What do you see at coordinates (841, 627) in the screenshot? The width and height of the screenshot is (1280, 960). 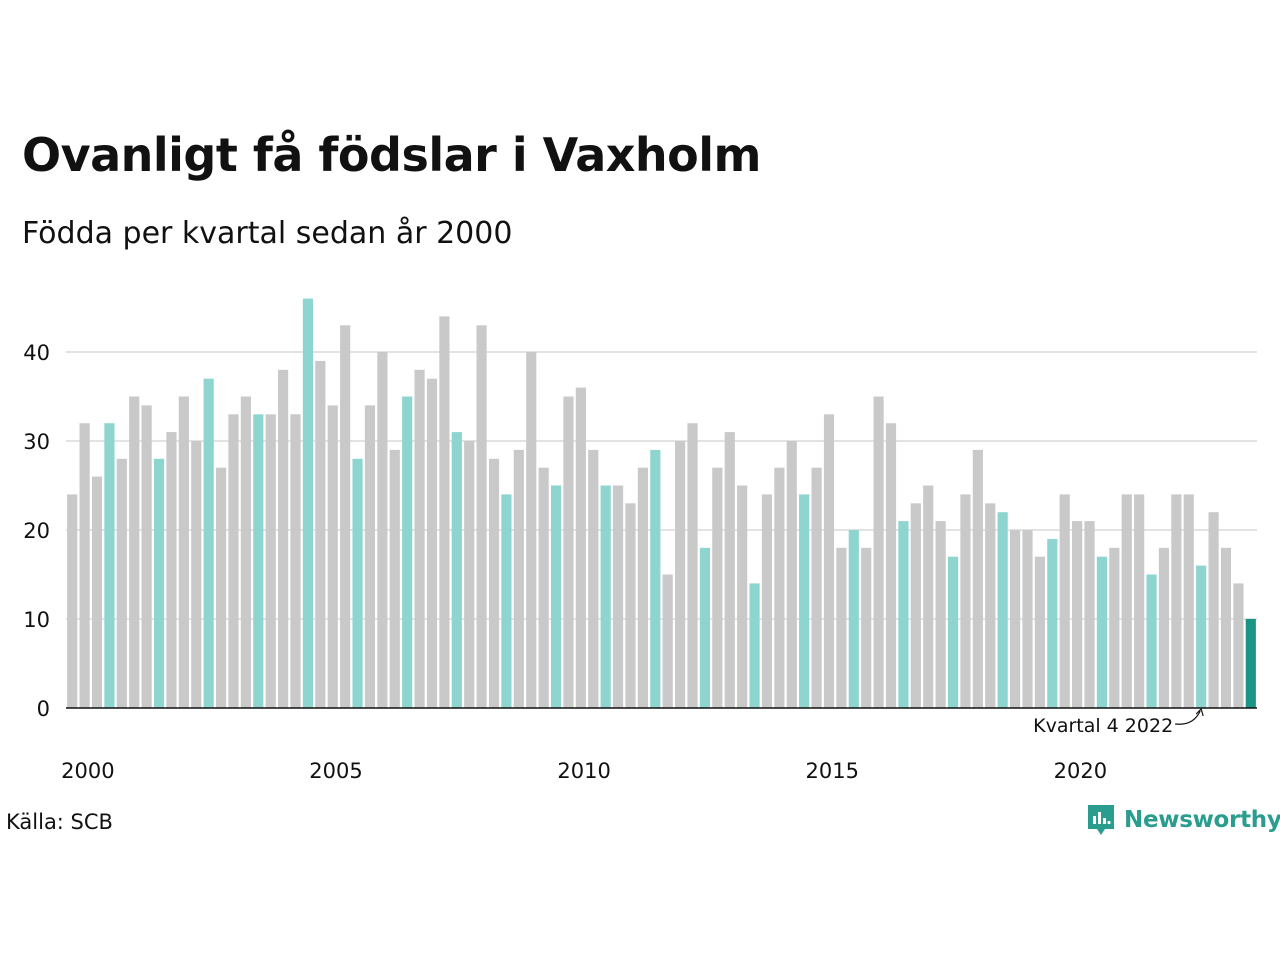 I see `bar-2015-q3` at bounding box center [841, 627].